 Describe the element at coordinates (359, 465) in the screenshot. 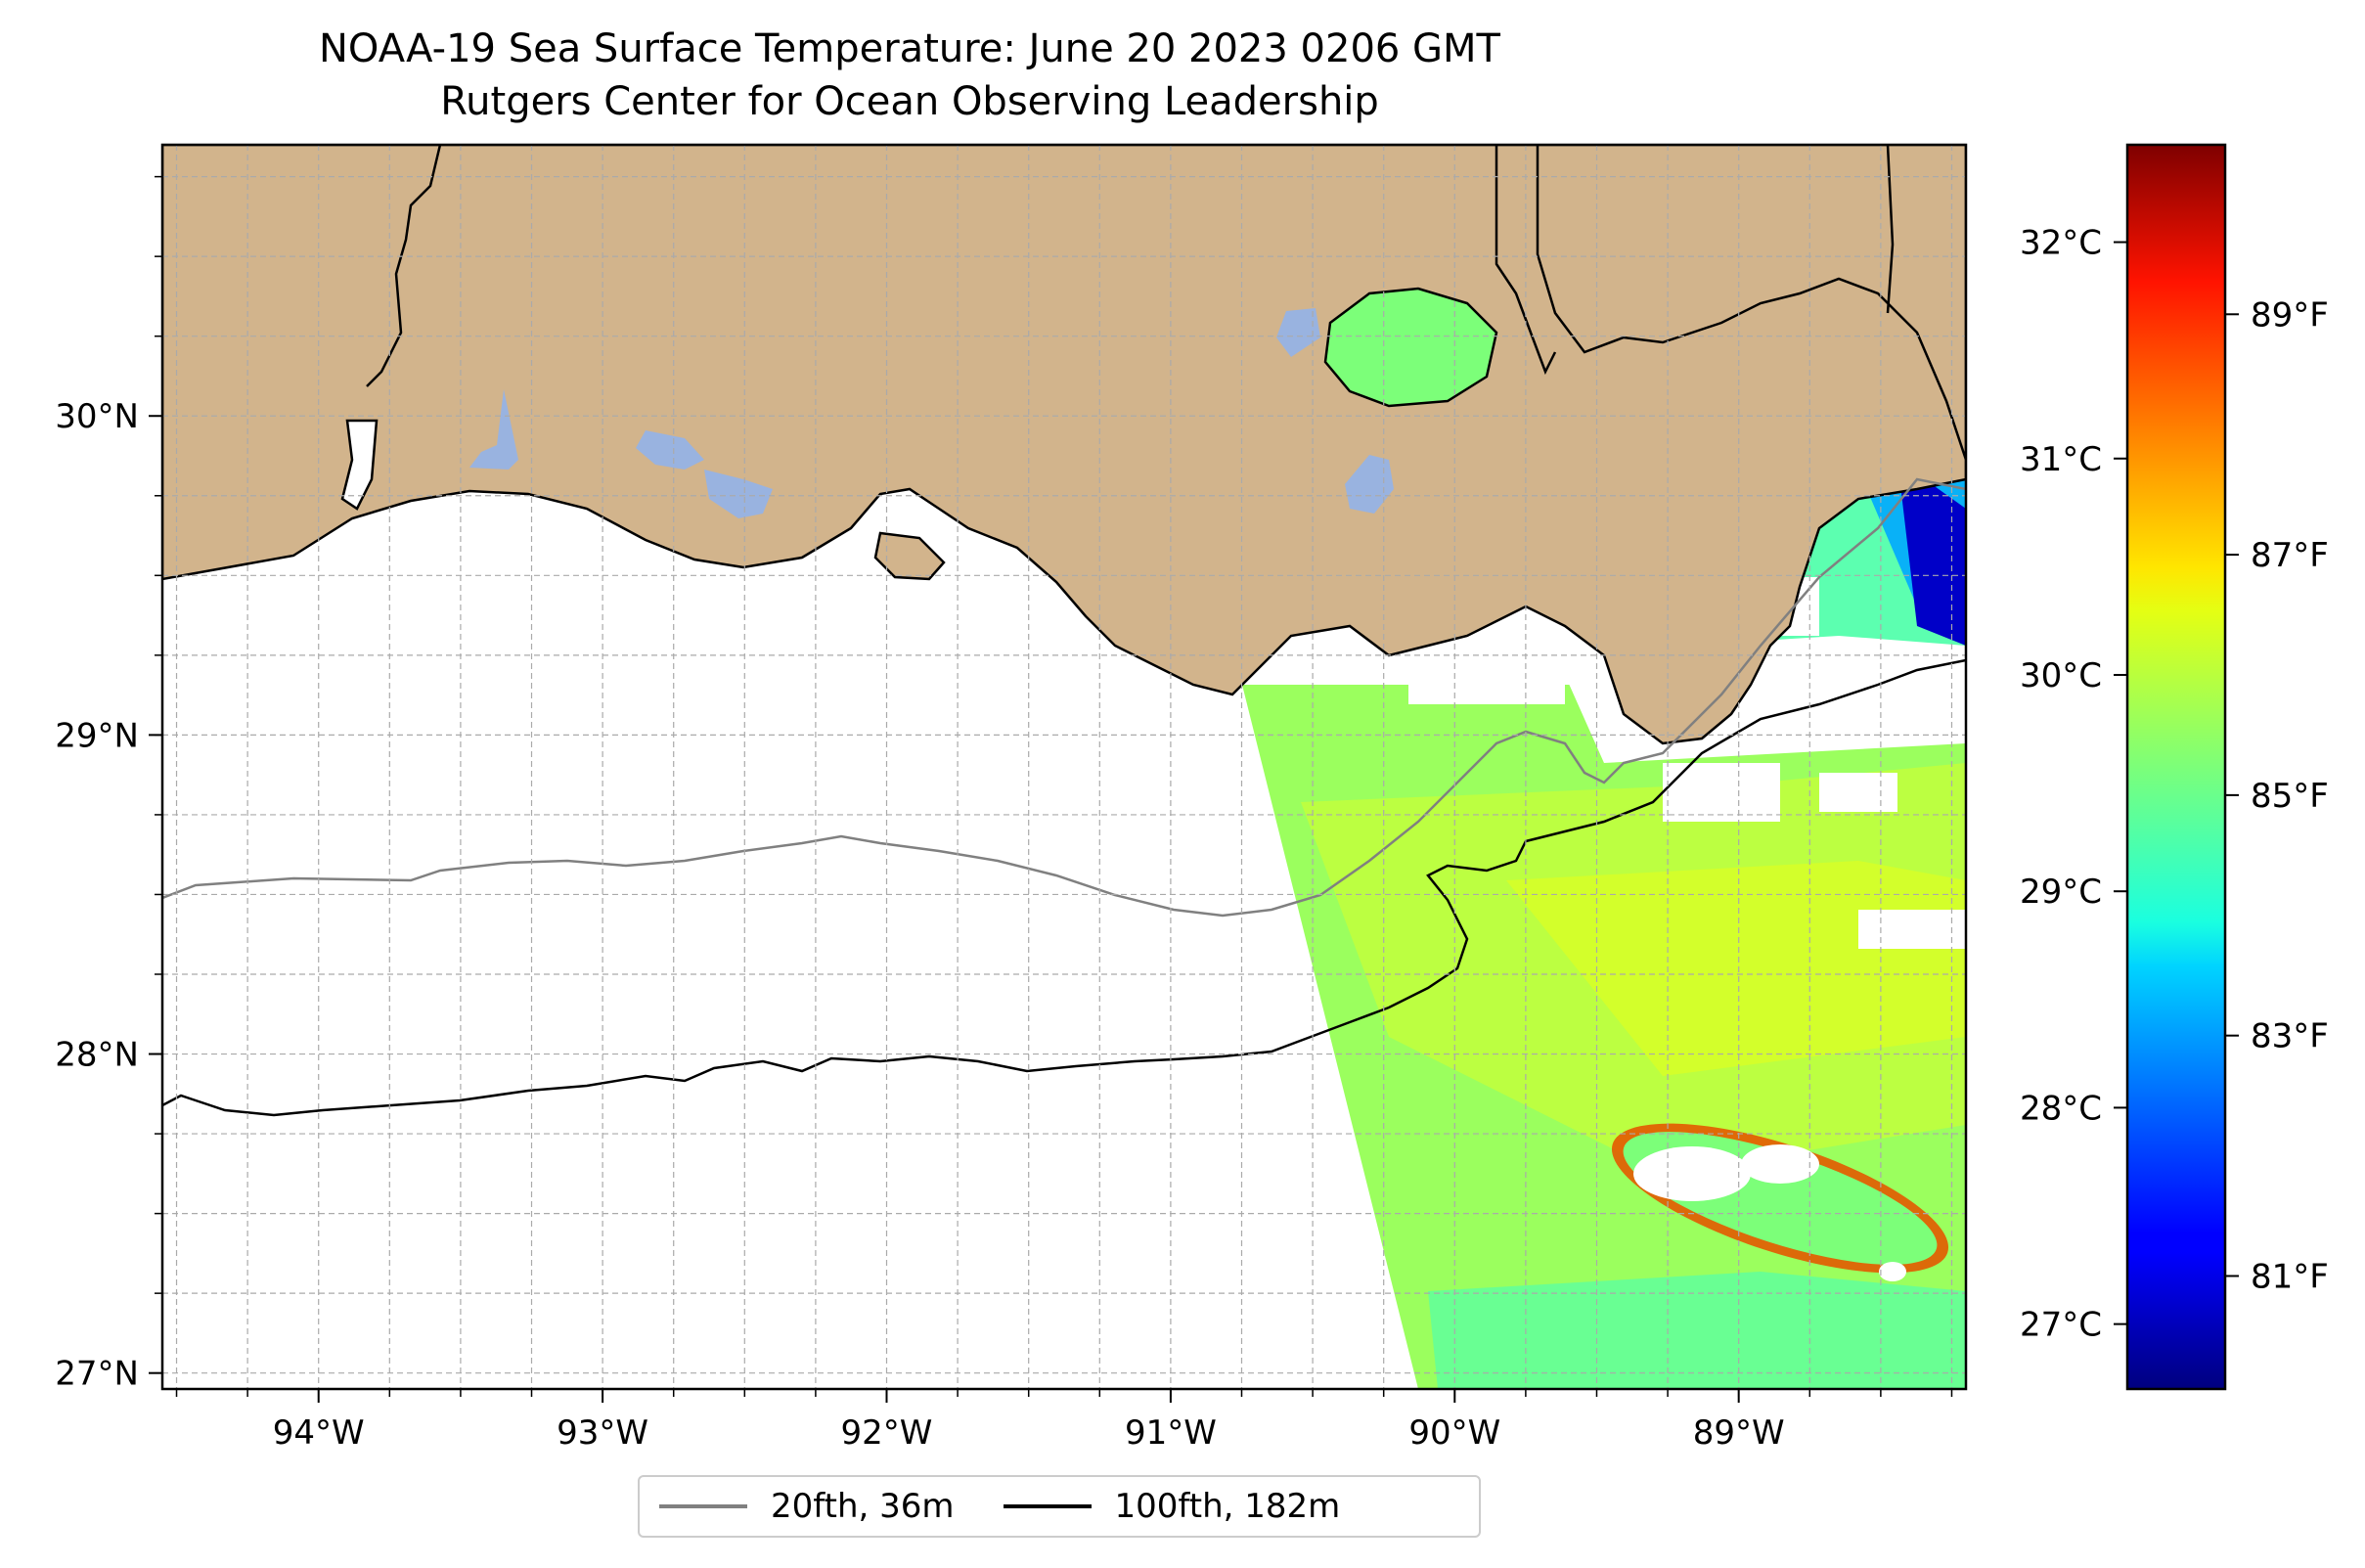

I see `sabine-lake` at that location.